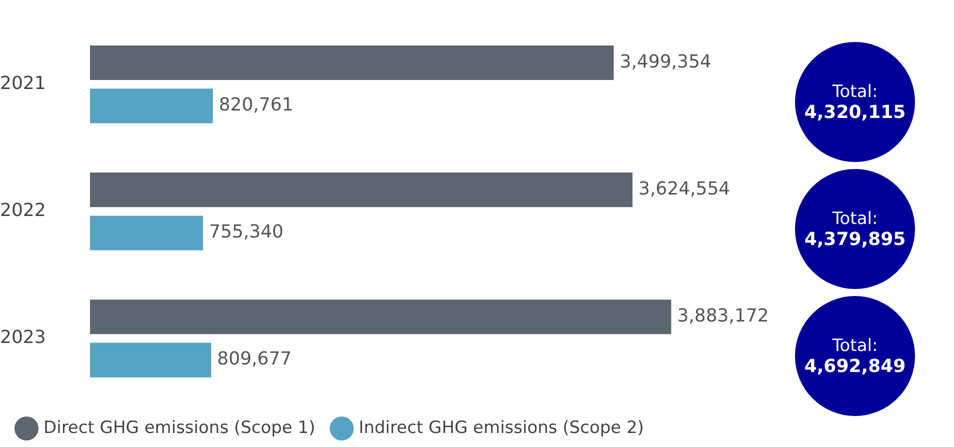 The image size is (954, 447). I want to click on legend-label: Indirect GHG emissions (Scope 2), so click(501, 428).